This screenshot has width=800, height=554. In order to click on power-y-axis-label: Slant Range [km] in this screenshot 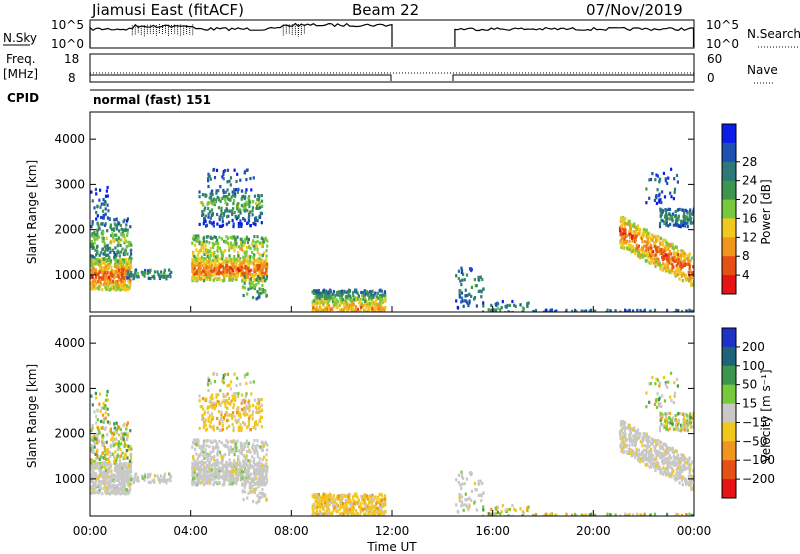, I will do `click(32, 212)`.